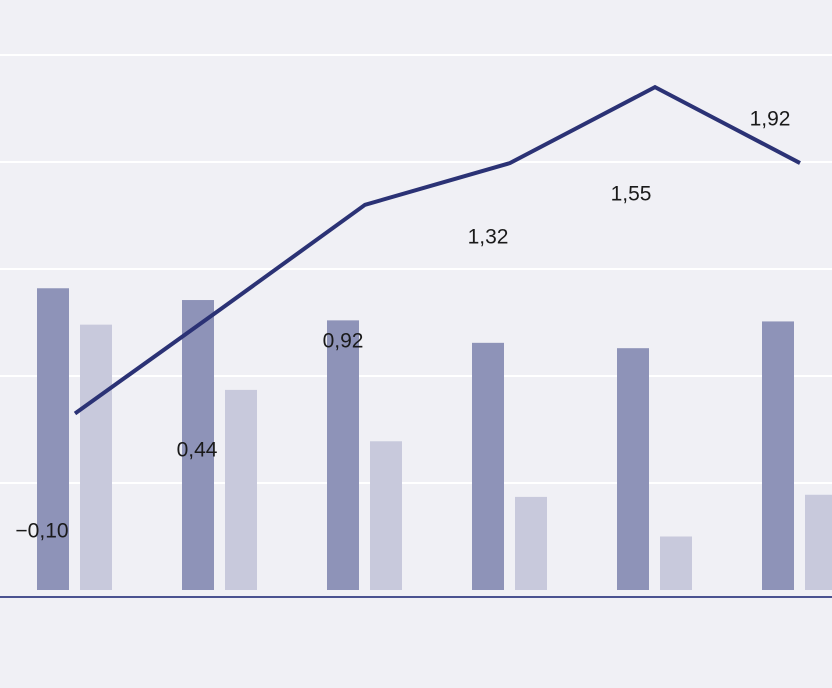  I want to click on annotation: 0,44, so click(197, 450).